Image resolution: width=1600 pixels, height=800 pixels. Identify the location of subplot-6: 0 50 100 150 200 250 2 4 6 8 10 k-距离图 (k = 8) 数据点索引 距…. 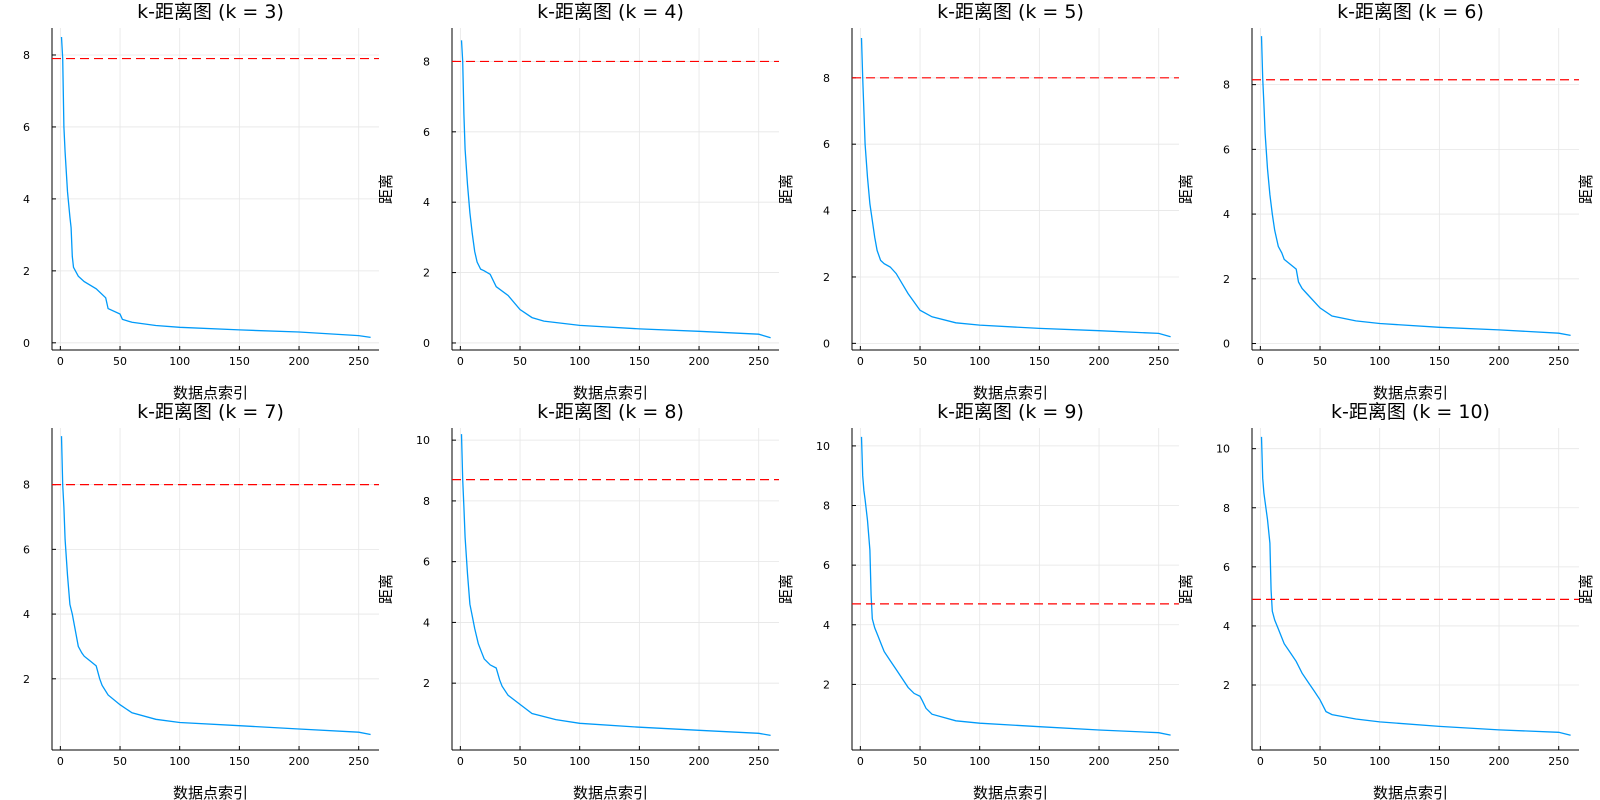
(602, 600).